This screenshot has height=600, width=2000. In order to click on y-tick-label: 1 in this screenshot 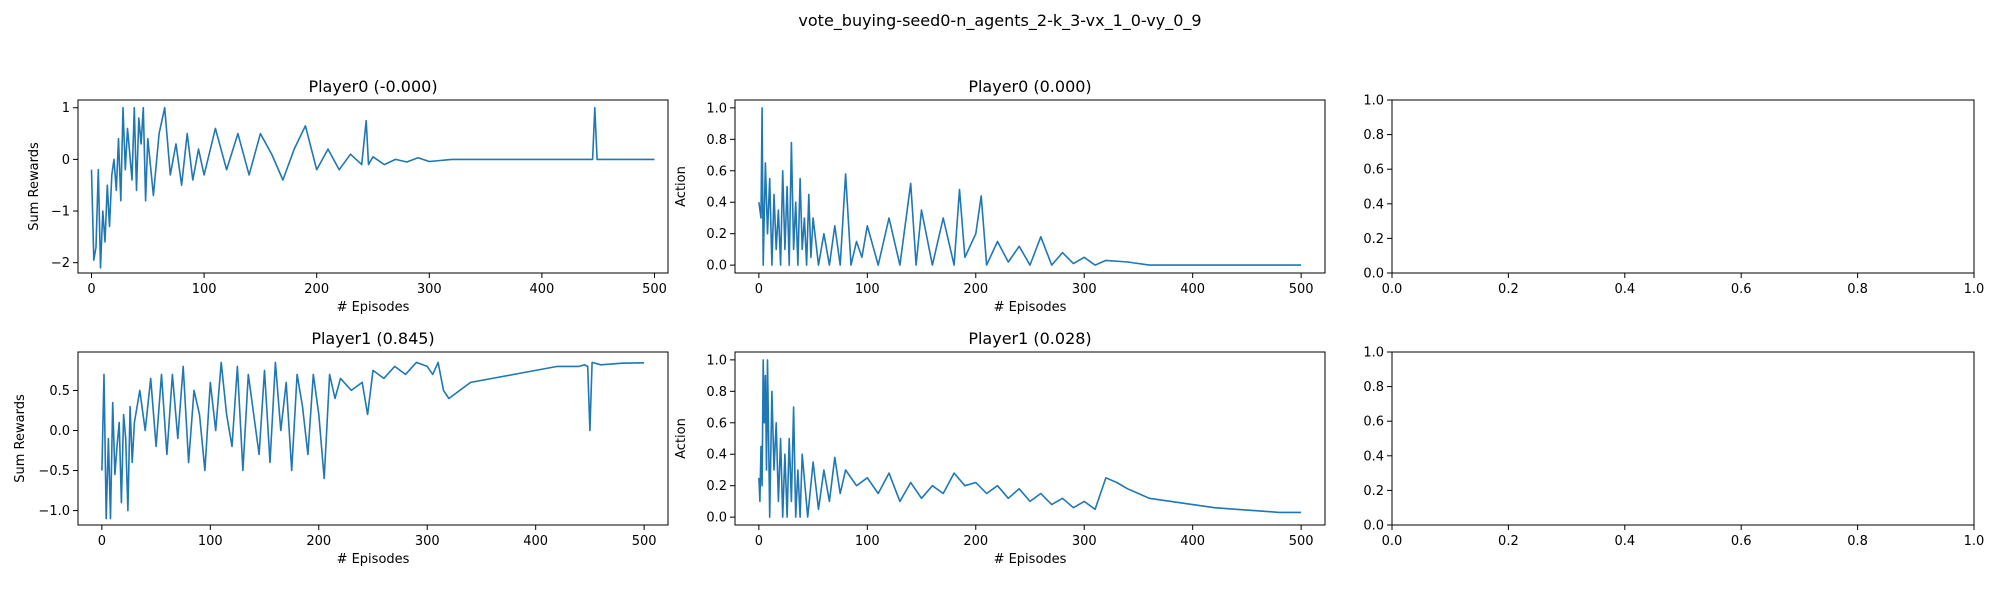, I will do `click(66, 108)`.